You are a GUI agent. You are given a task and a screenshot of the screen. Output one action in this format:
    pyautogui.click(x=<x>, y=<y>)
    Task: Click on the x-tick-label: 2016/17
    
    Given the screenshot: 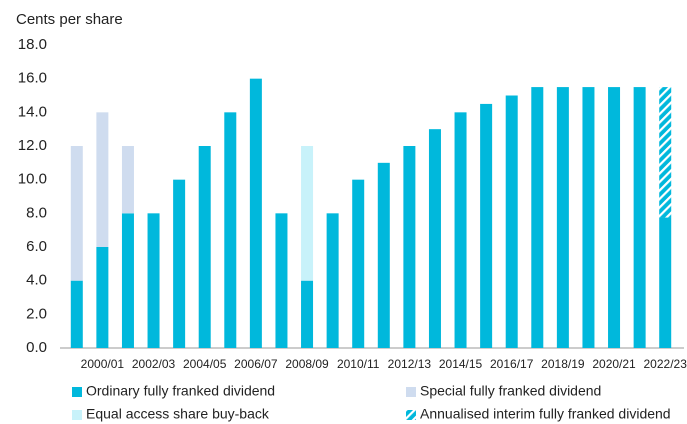 What is the action you would take?
    pyautogui.click(x=512, y=364)
    